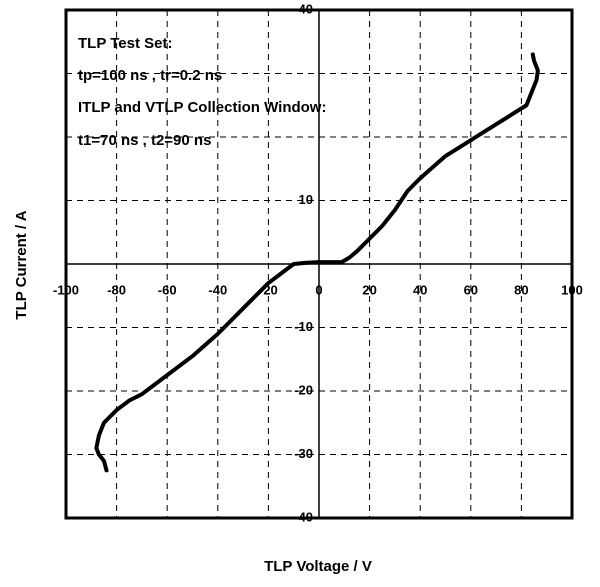  Describe the element at coordinates (116, 289) in the screenshot. I see `x-tick-label: -80` at that location.